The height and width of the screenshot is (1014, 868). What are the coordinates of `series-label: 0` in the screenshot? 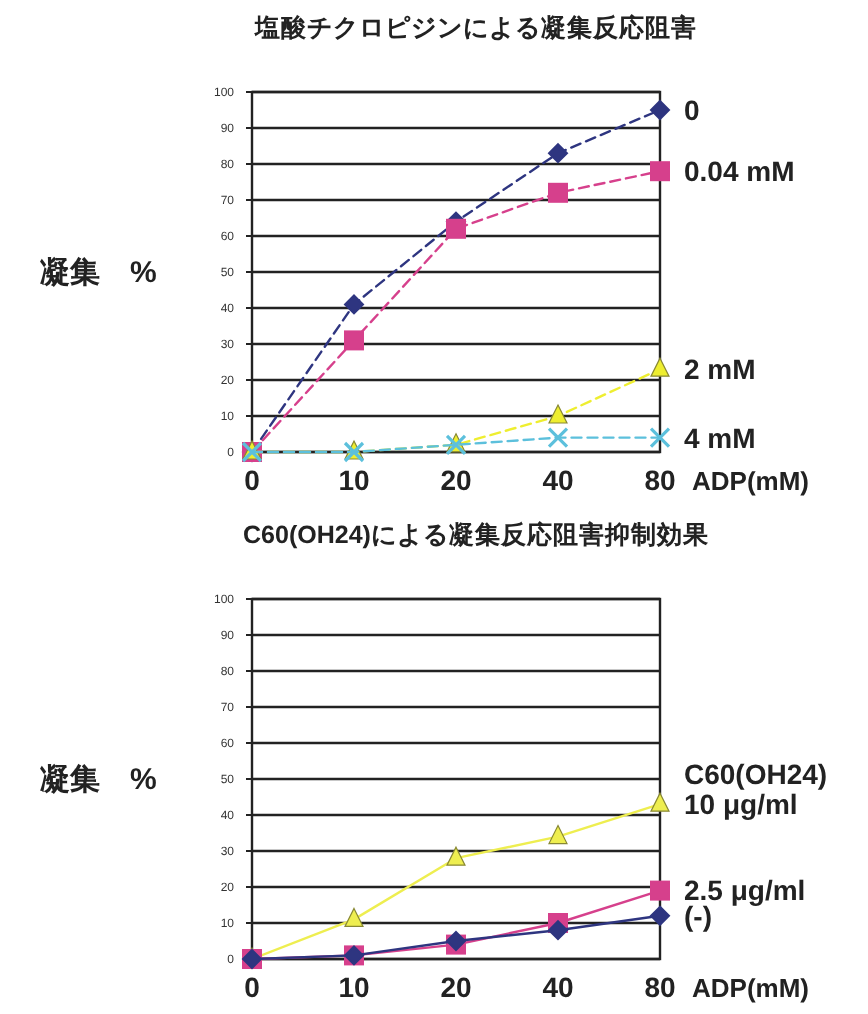 It's located at (692, 110).